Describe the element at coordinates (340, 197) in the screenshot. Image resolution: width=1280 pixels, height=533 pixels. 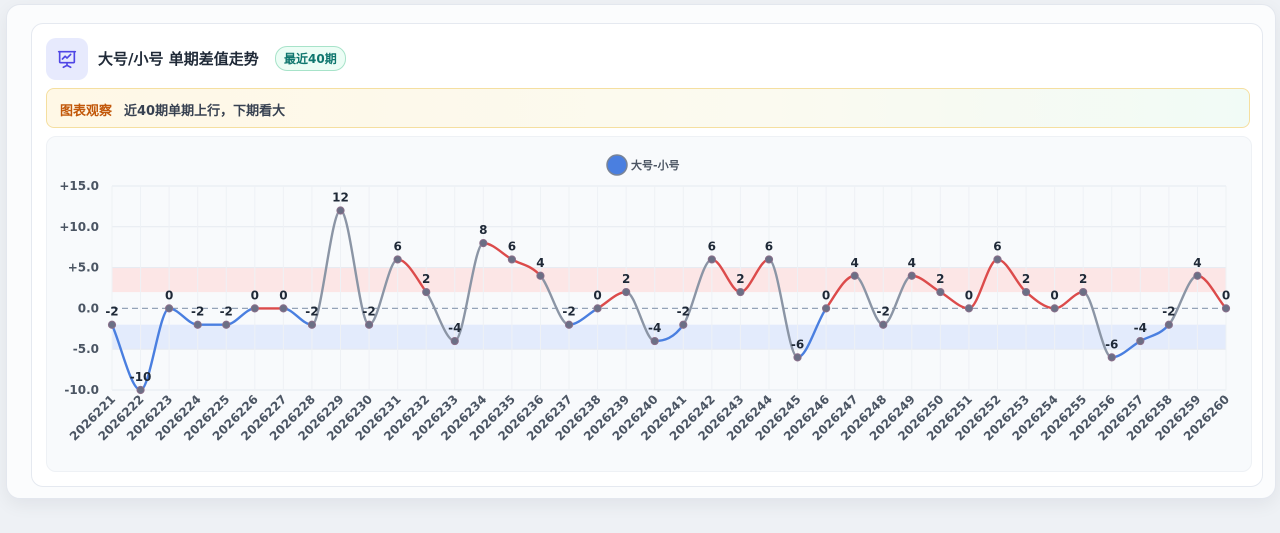
I see `data-label: 12` at that location.